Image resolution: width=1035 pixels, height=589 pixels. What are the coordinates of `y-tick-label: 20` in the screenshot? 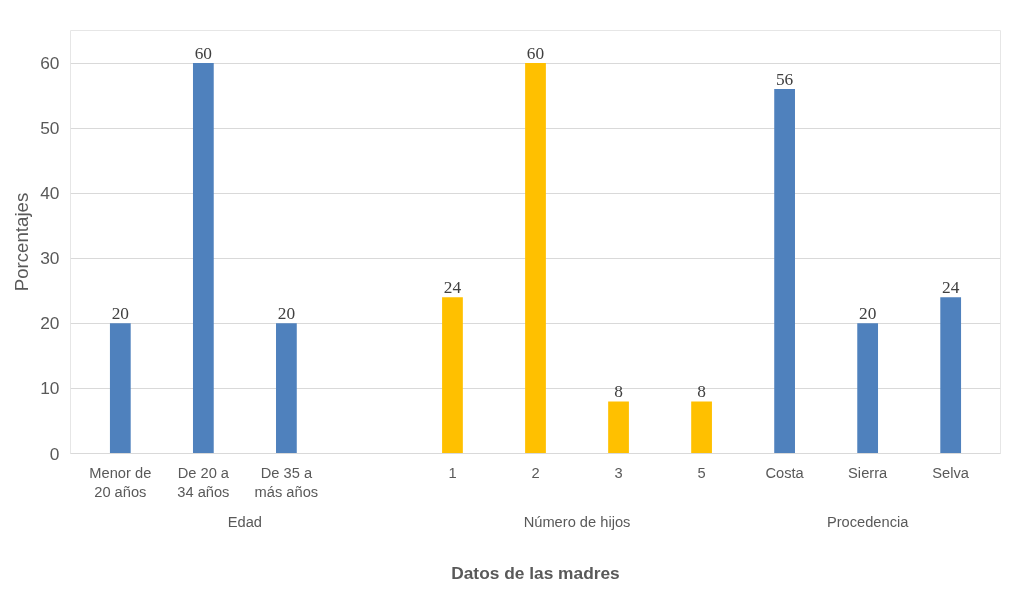 It's located at (50, 323).